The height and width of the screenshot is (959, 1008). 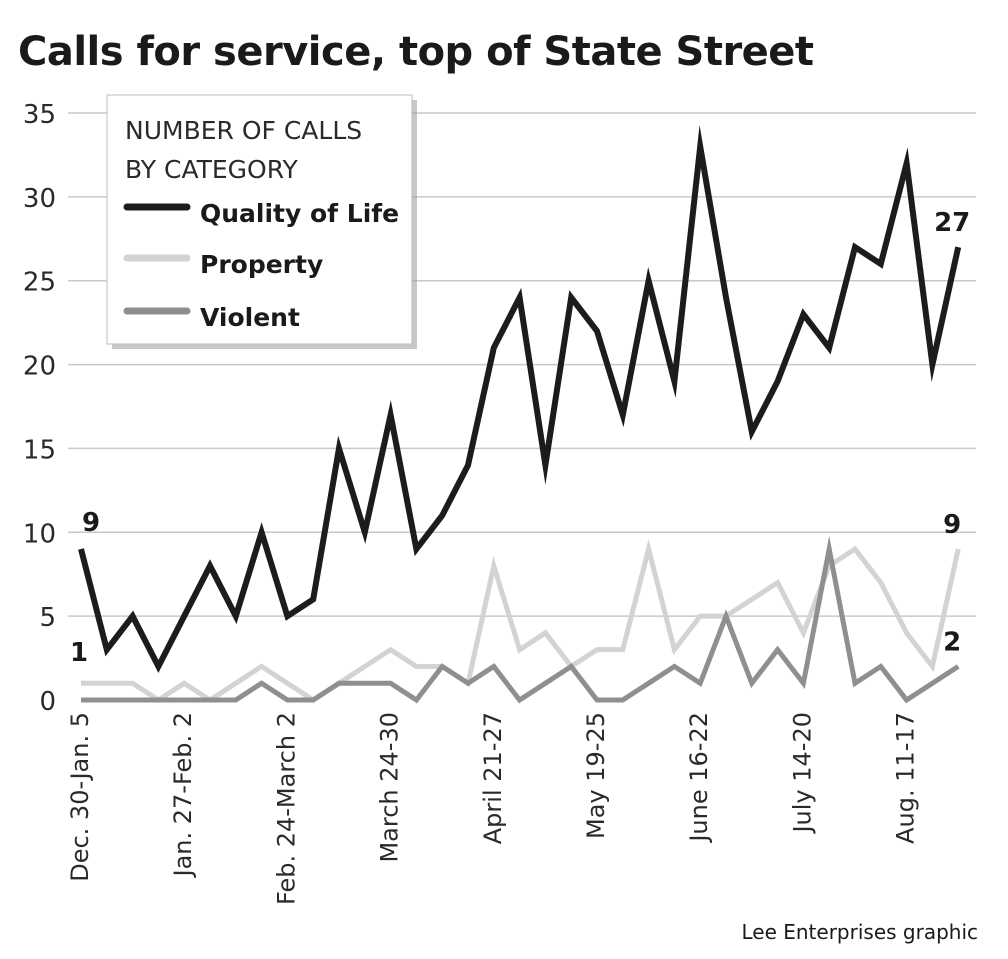 I want to click on x-tick-label-3: March 24-30, so click(x=390, y=787).